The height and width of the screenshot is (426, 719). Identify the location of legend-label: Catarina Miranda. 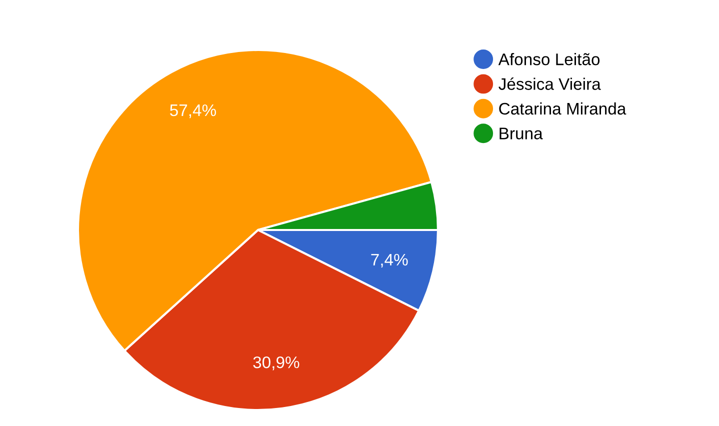
(562, 108).